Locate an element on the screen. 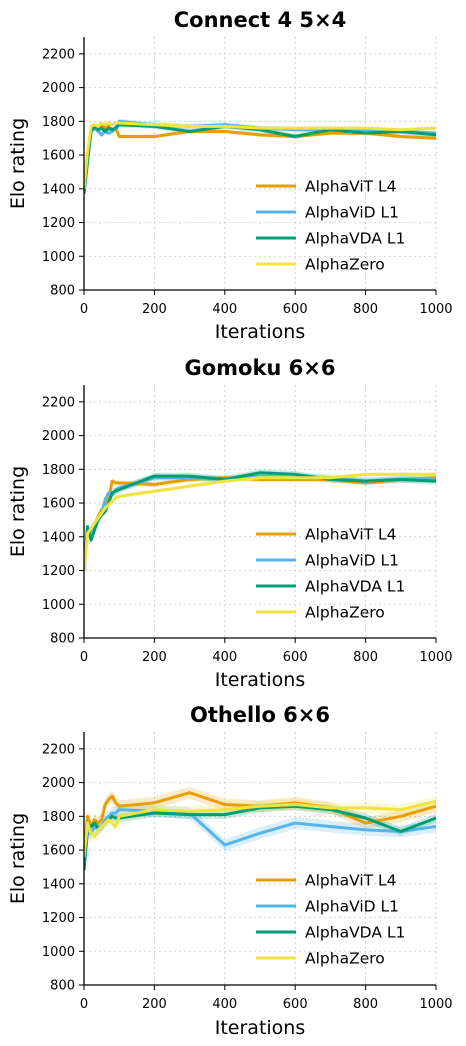  confidence-band-alphazero is located at coordinates (260, 155).